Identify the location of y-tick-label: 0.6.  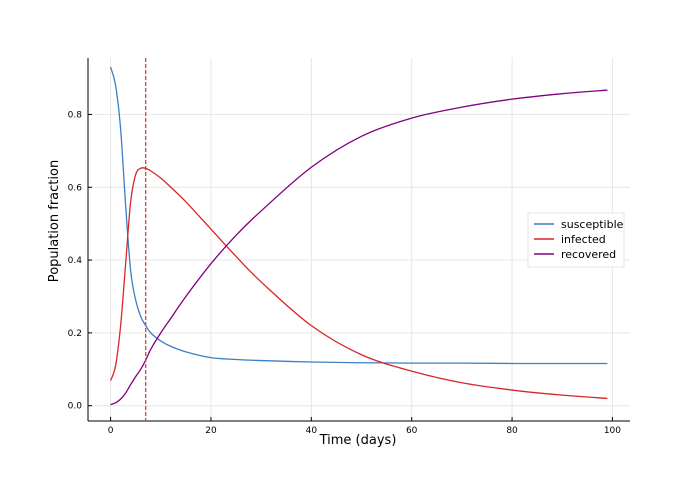
(75, 188).